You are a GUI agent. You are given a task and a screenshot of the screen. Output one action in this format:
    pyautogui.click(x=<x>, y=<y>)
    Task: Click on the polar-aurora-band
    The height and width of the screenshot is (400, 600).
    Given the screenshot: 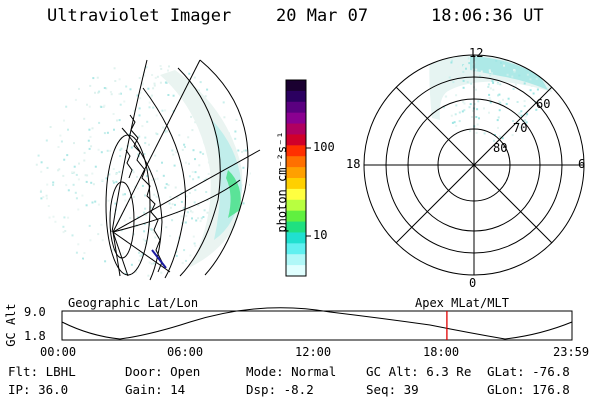 What is the action you would take?
    pyautogui.click(x=509, y=73)
    